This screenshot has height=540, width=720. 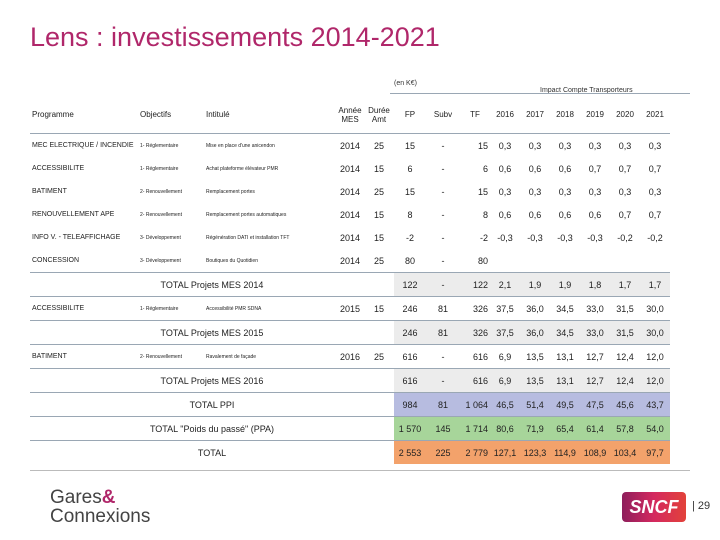 What do you see at coordinates (242, 168) in the screenshot?
I see `row-intitule: Achat plateforme élévateur PMR` at bounding box center [242, 168].